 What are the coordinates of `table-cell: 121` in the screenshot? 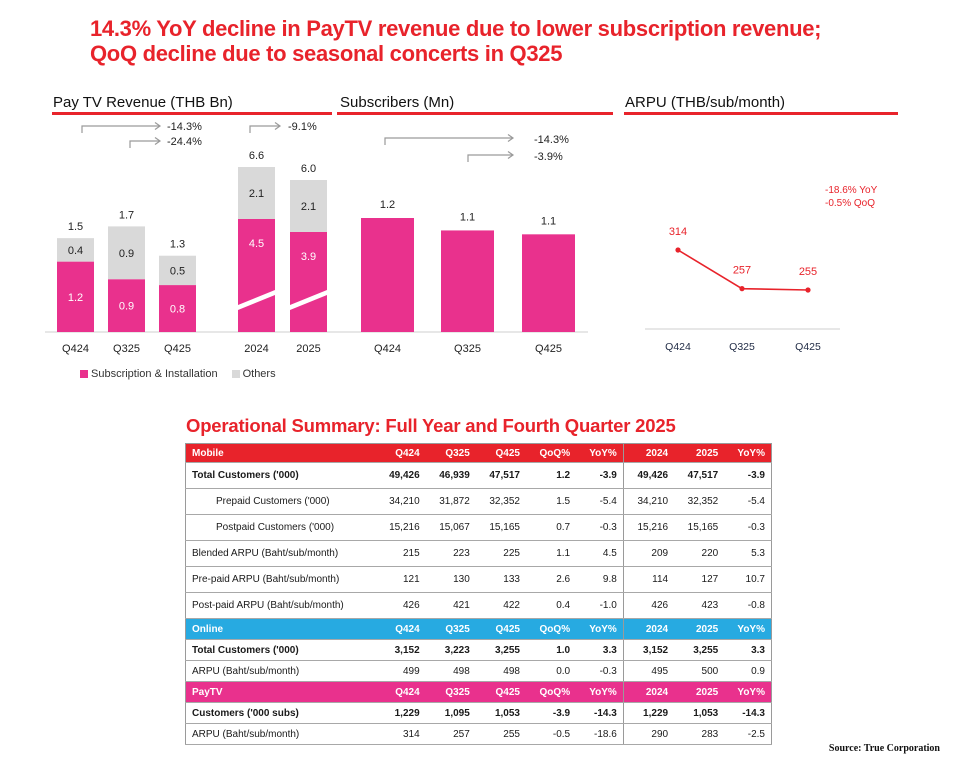 It's located at (400, 579).